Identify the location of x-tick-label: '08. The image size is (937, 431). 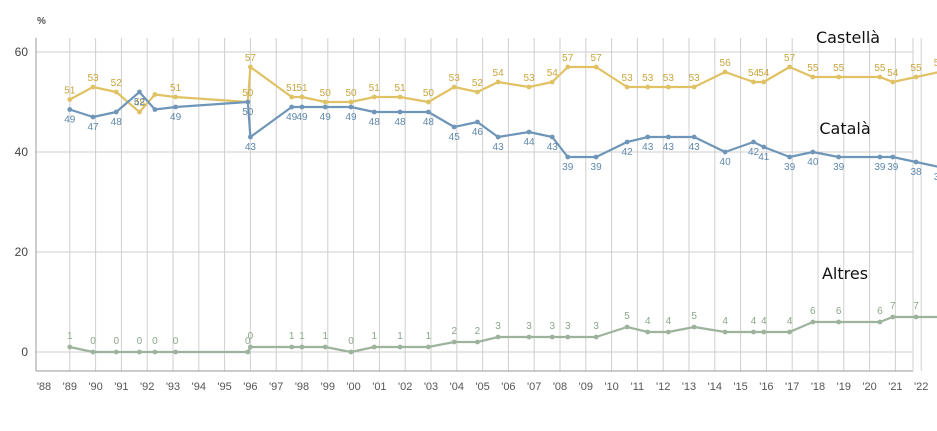
(560, 387).